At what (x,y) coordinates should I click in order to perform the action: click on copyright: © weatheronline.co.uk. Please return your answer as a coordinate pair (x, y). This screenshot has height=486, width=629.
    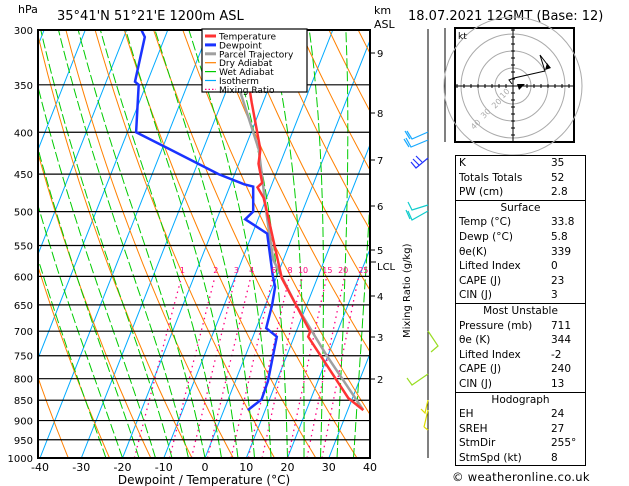
    Looking at the image, I should click on (521, 477).